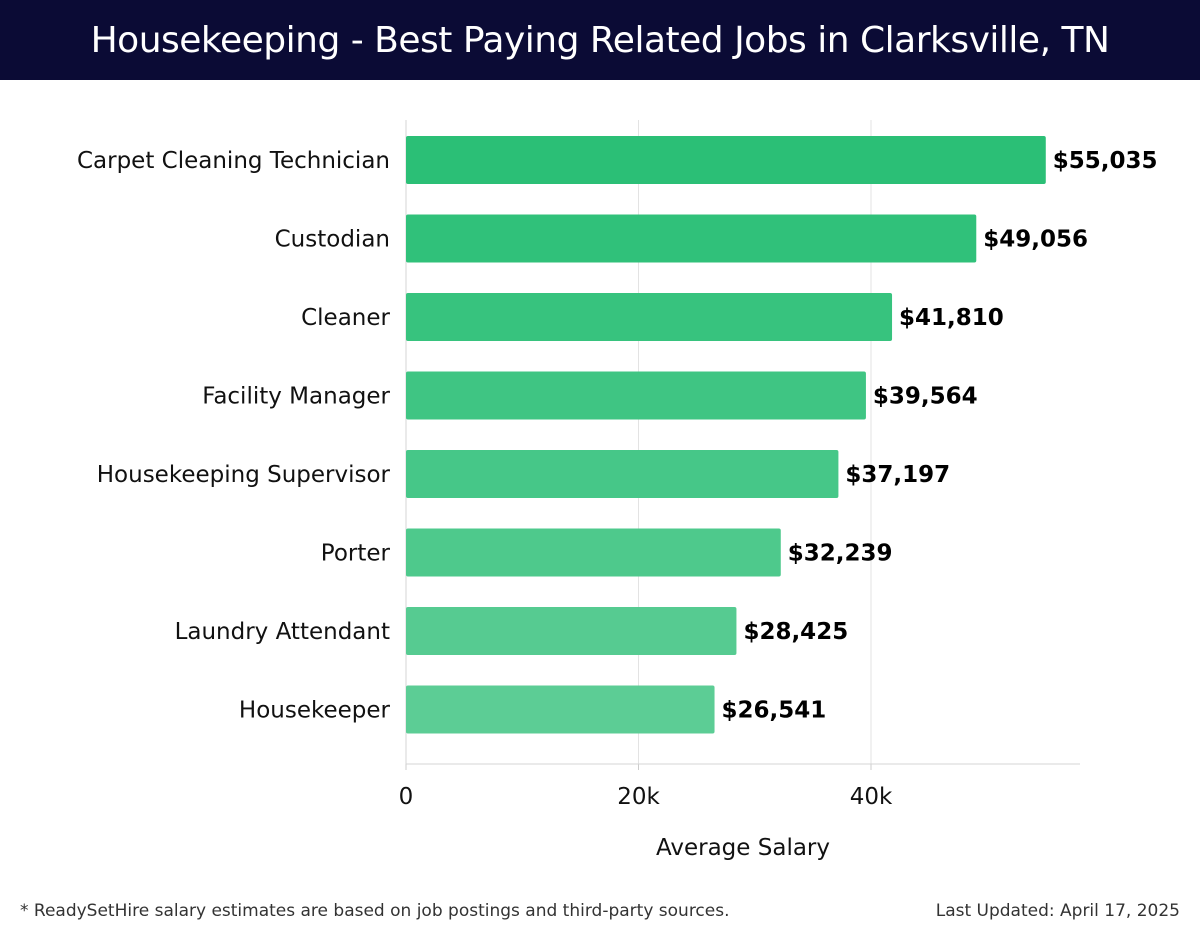 This screenshot has width=1200, height=940. Describe the element at coordinates (925, 397) in the screenshot. I see `value-label: $39,564` at that location.